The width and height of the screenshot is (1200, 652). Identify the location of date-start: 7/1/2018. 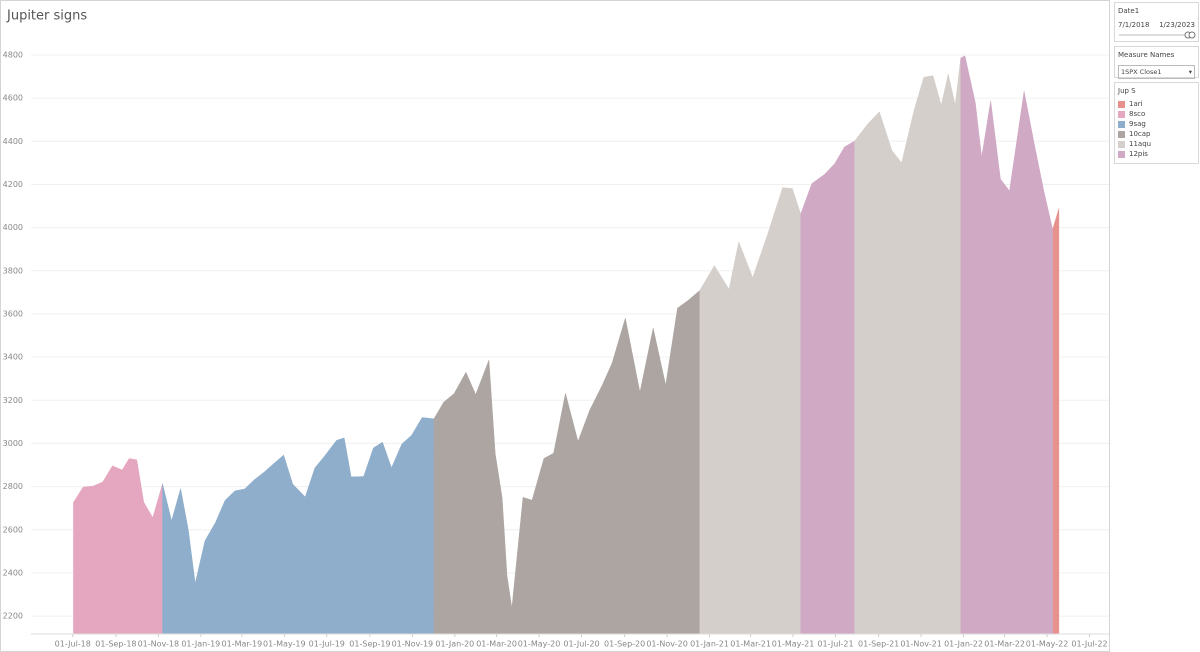
(1134, 25).